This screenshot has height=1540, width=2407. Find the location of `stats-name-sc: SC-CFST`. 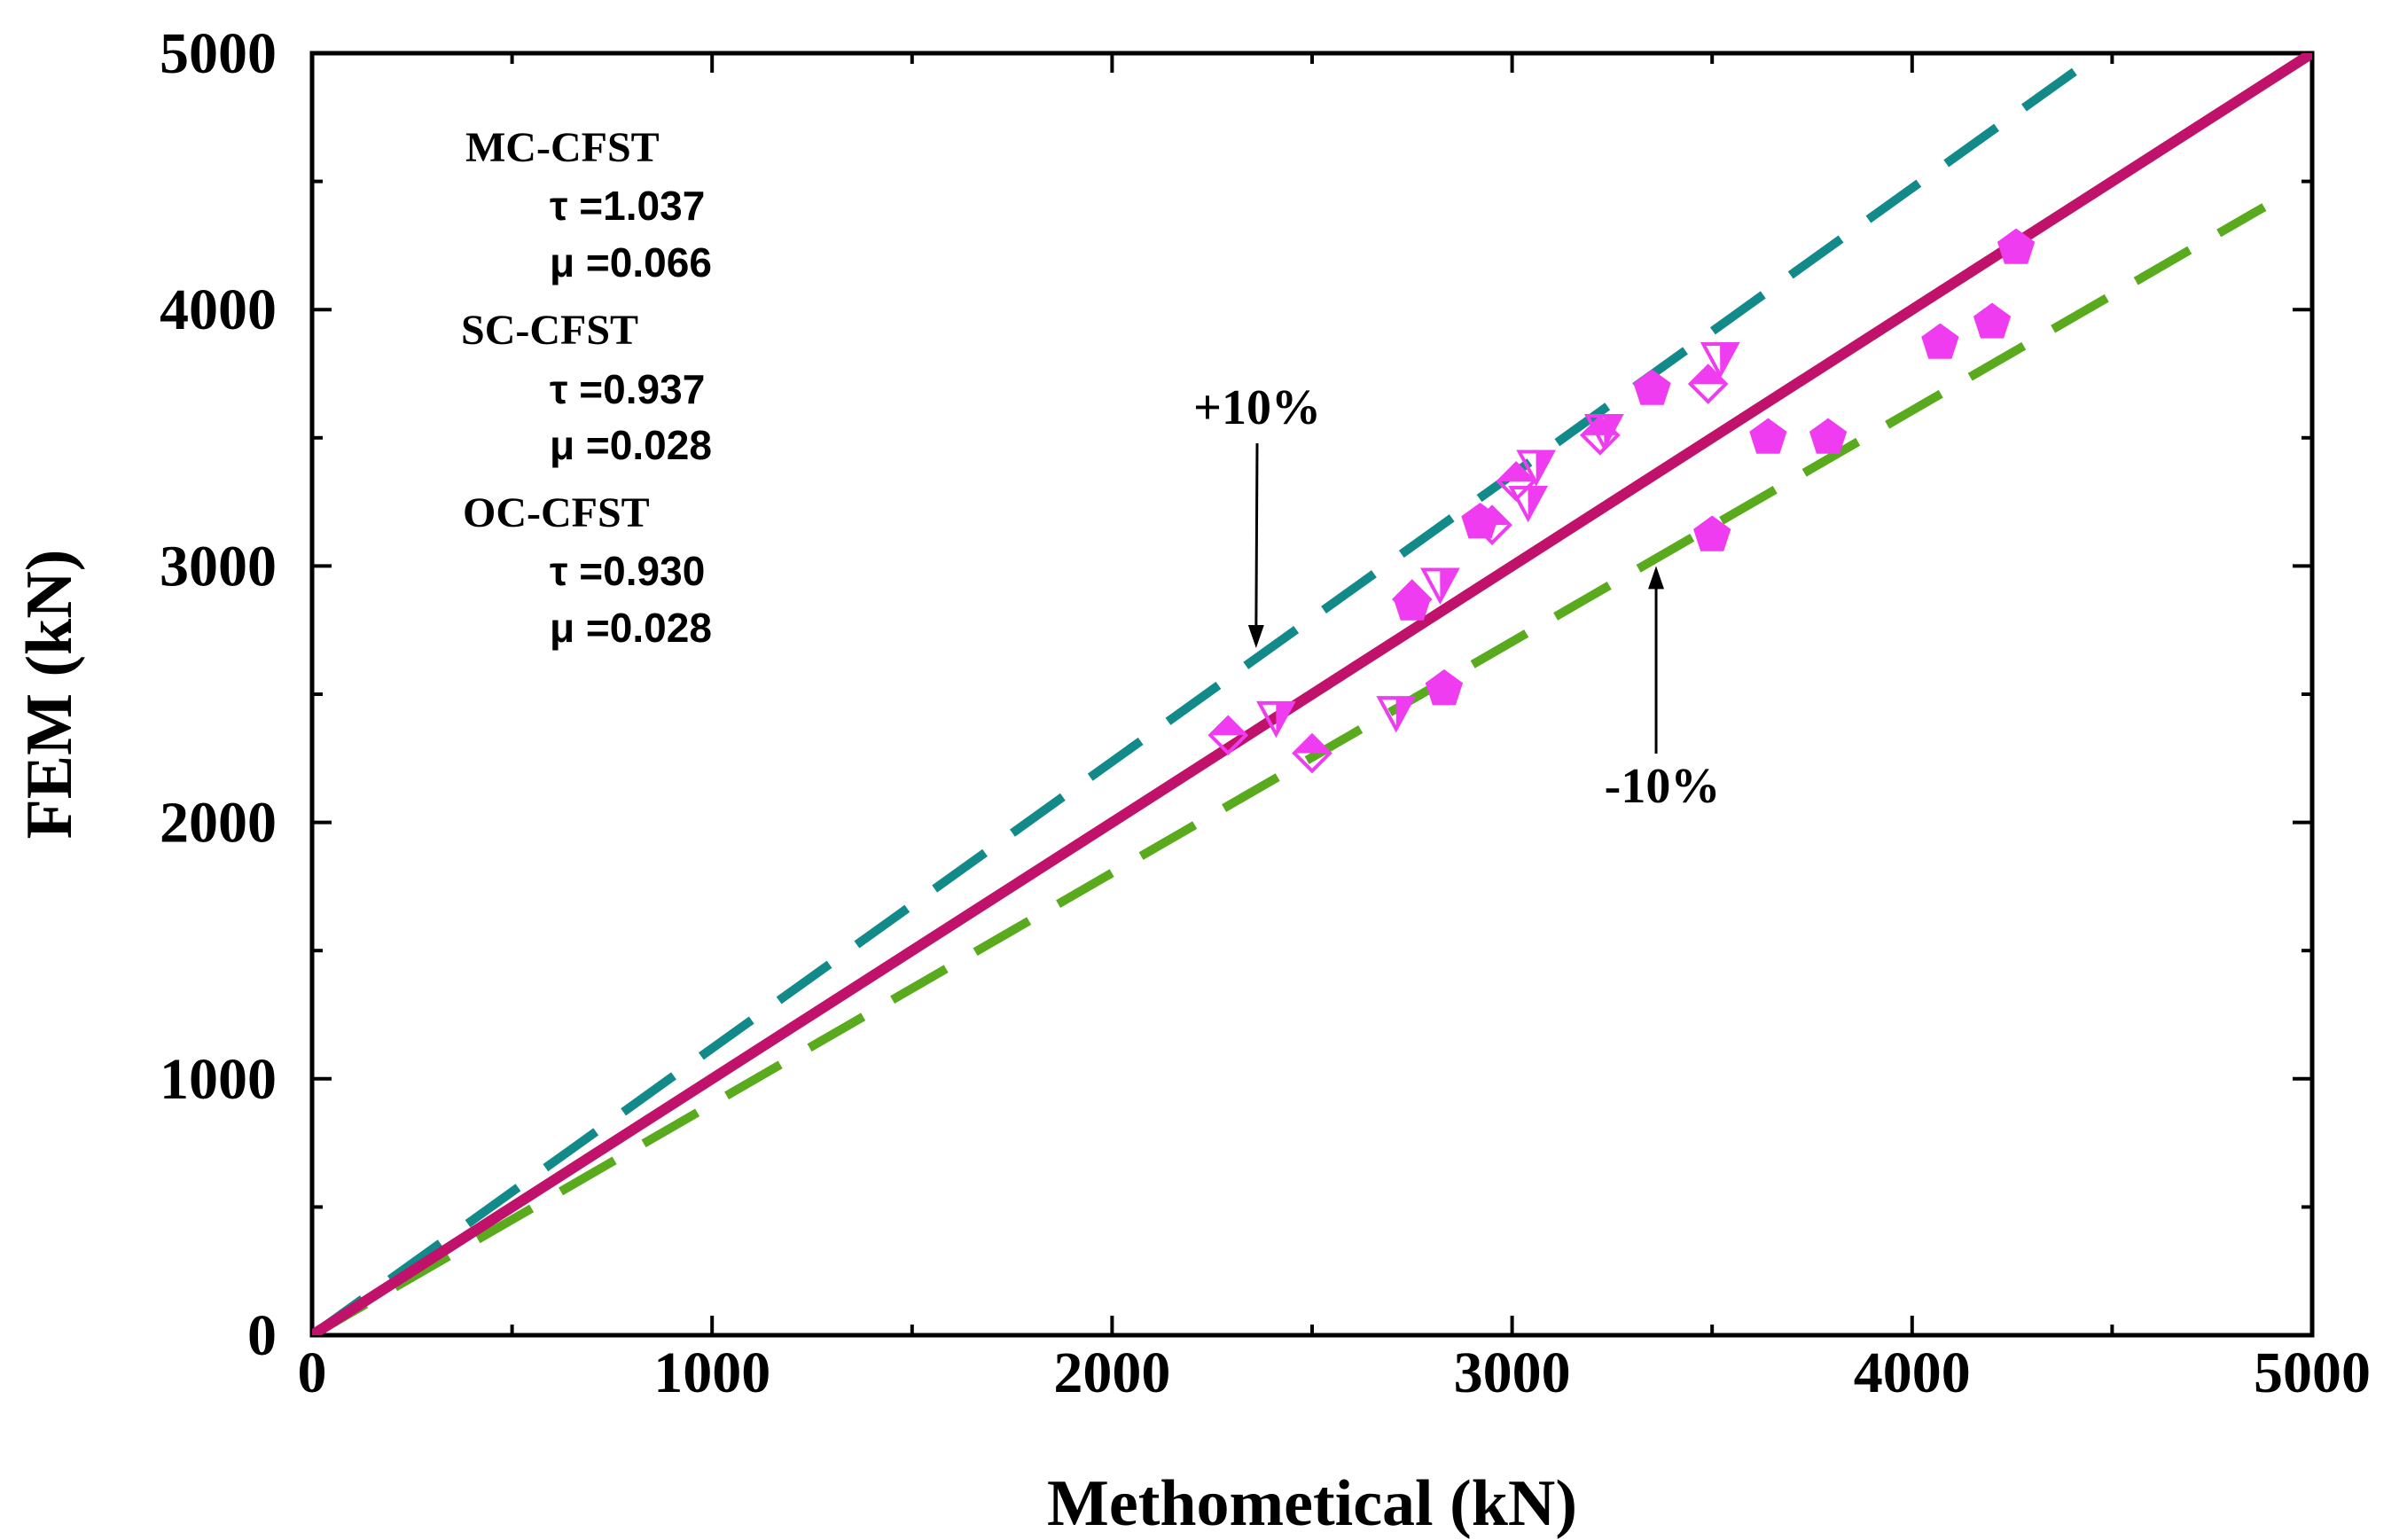

stats-name-sc: SC-CFST is located at coordinates (550, 330).